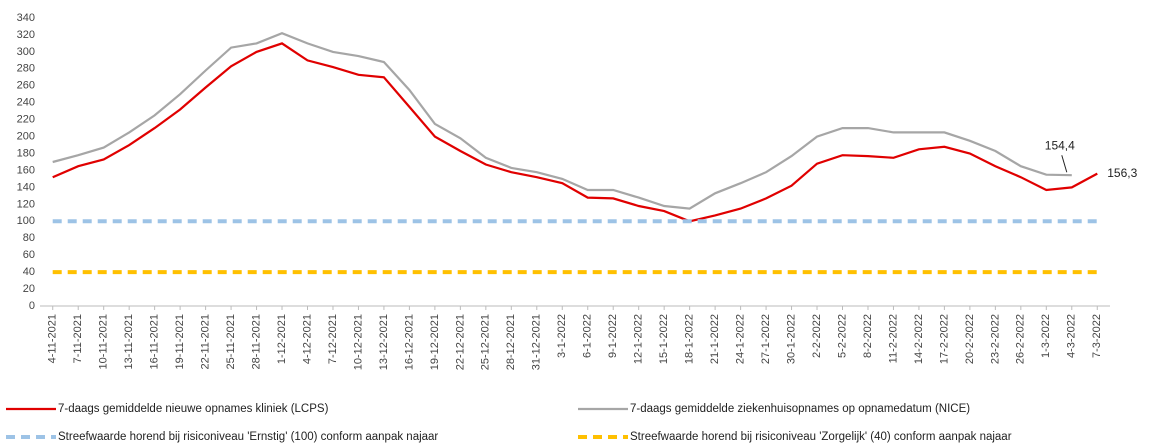 This screenshot has width=1155, height=448. I want to click on x-tick-label: 4-11-2021, so click(53, 338).